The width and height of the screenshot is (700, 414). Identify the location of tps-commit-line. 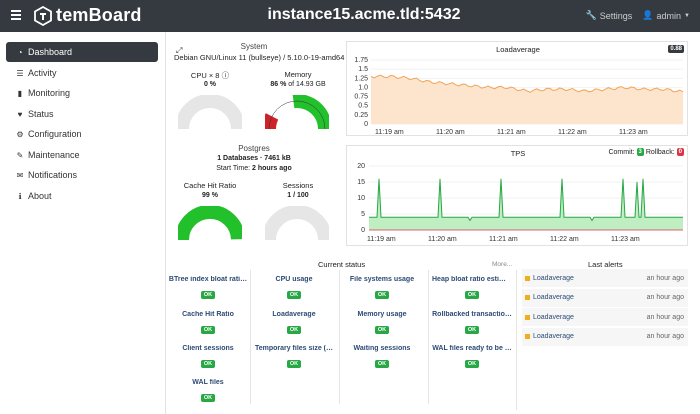
(526, 200).